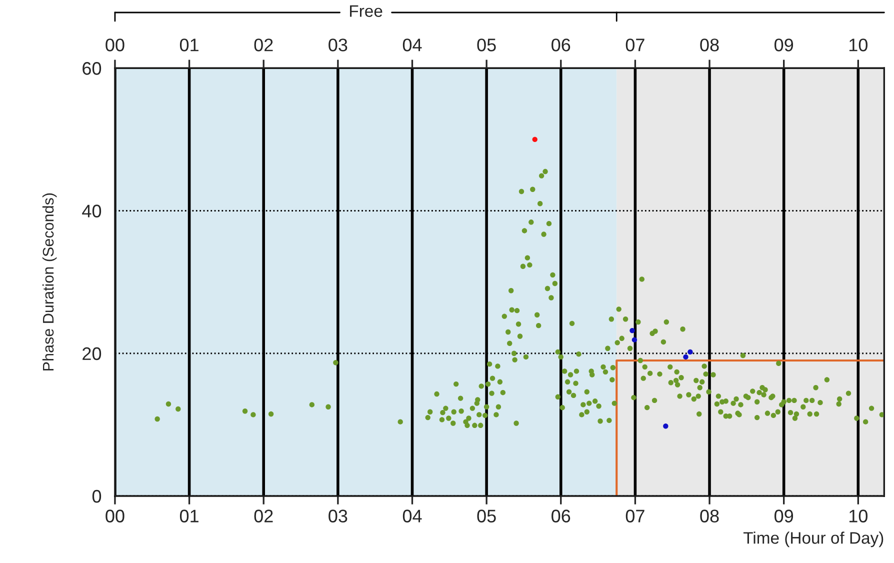  What do you see at coordinates (92, 68) in the screenshot?
I see `y-tick-label: 60` at bounding box center [92, 68].